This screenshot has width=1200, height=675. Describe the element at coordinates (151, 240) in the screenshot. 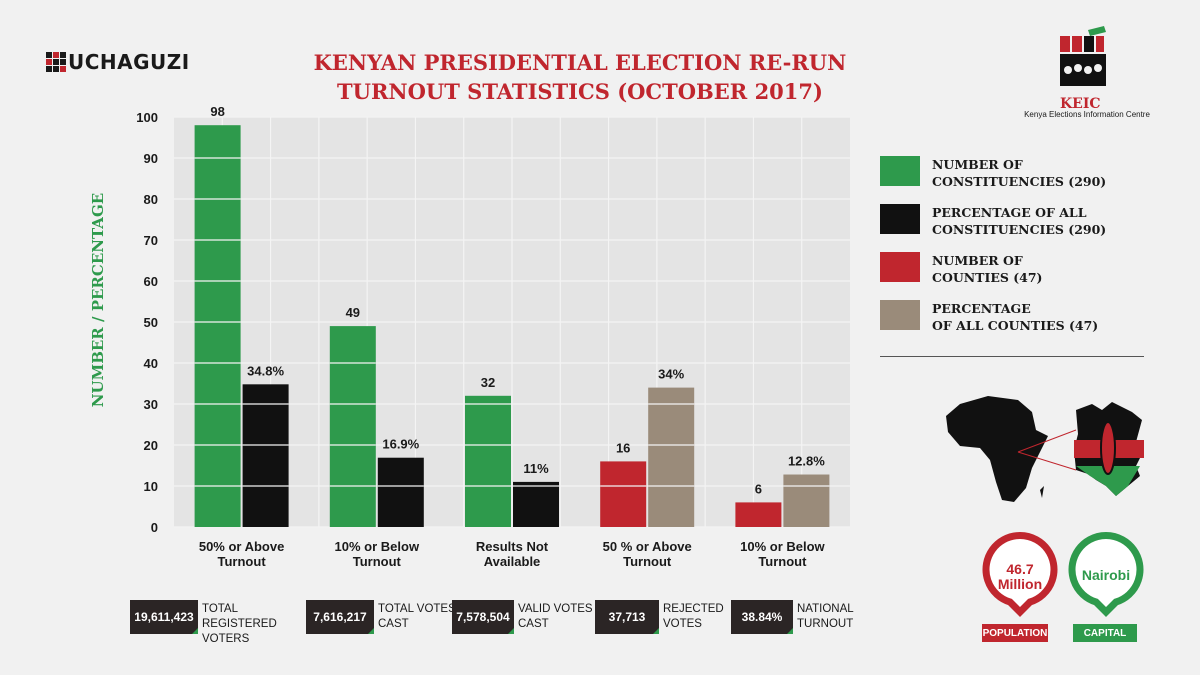

I see `y-tick-label: 70` at that location.